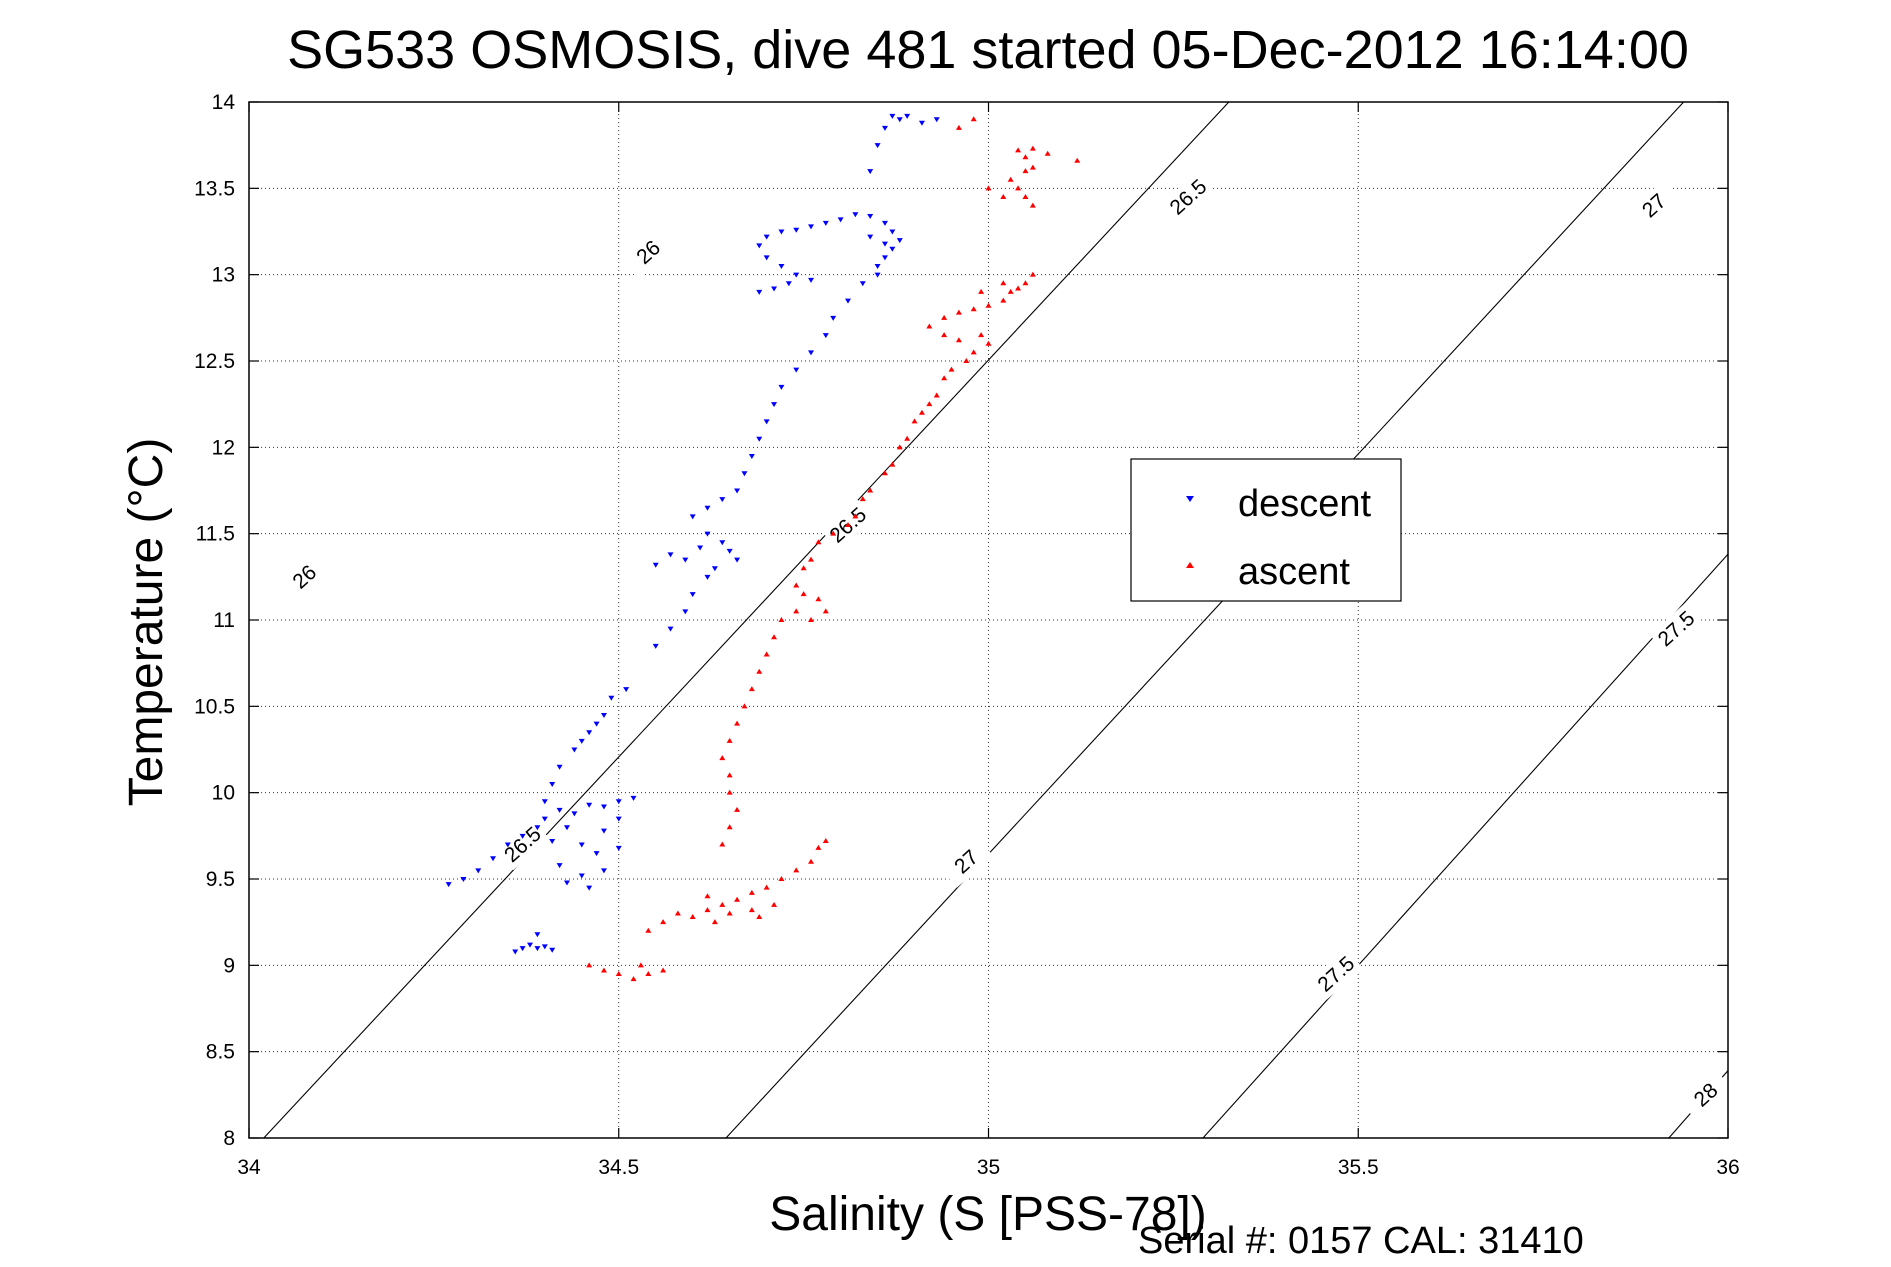 This screenshot has width=1891, height=1267. What do you see at coordinates (220, 879) in the screenshot?
I see `y-tick-label: 9.5` at bounding box center [220, 879].